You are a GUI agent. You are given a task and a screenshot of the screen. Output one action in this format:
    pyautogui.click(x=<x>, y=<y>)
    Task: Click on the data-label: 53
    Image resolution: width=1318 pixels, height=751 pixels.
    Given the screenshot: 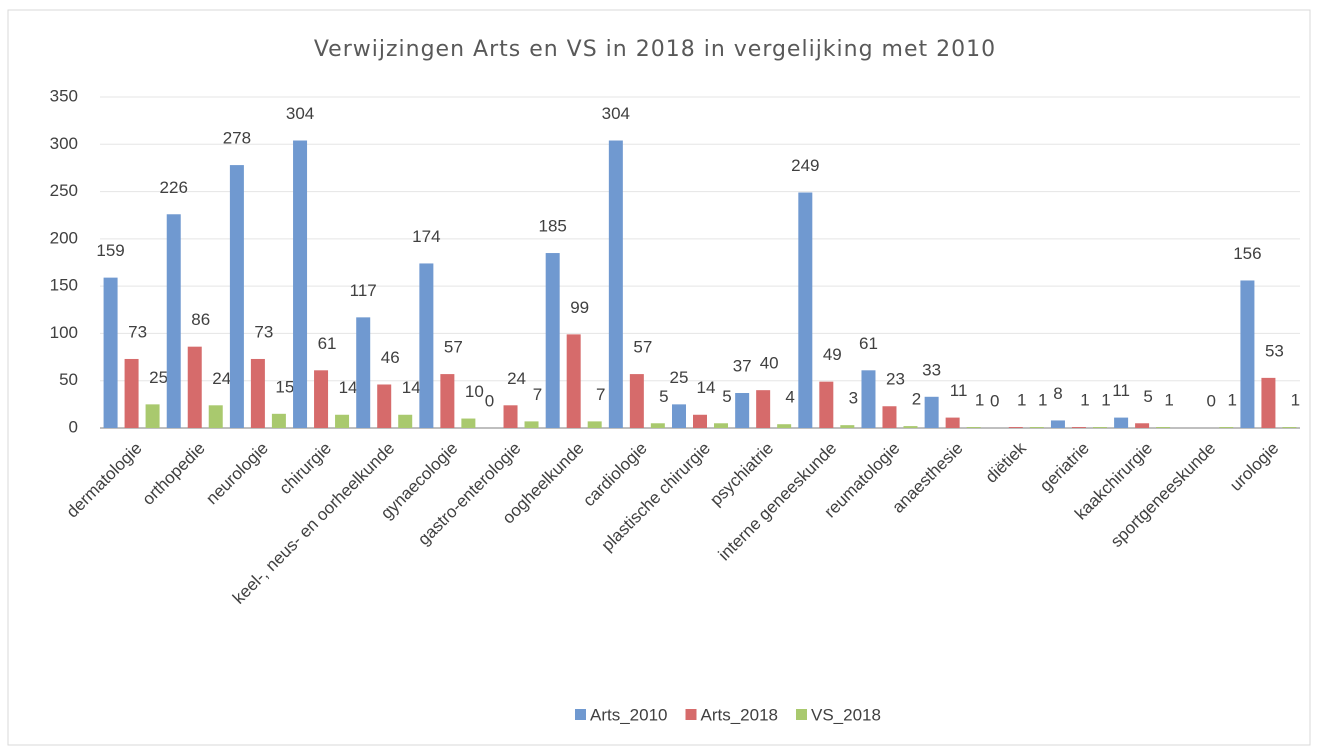 What is the action you would take?
    pyautogui.click(x=1274, y=350)
    